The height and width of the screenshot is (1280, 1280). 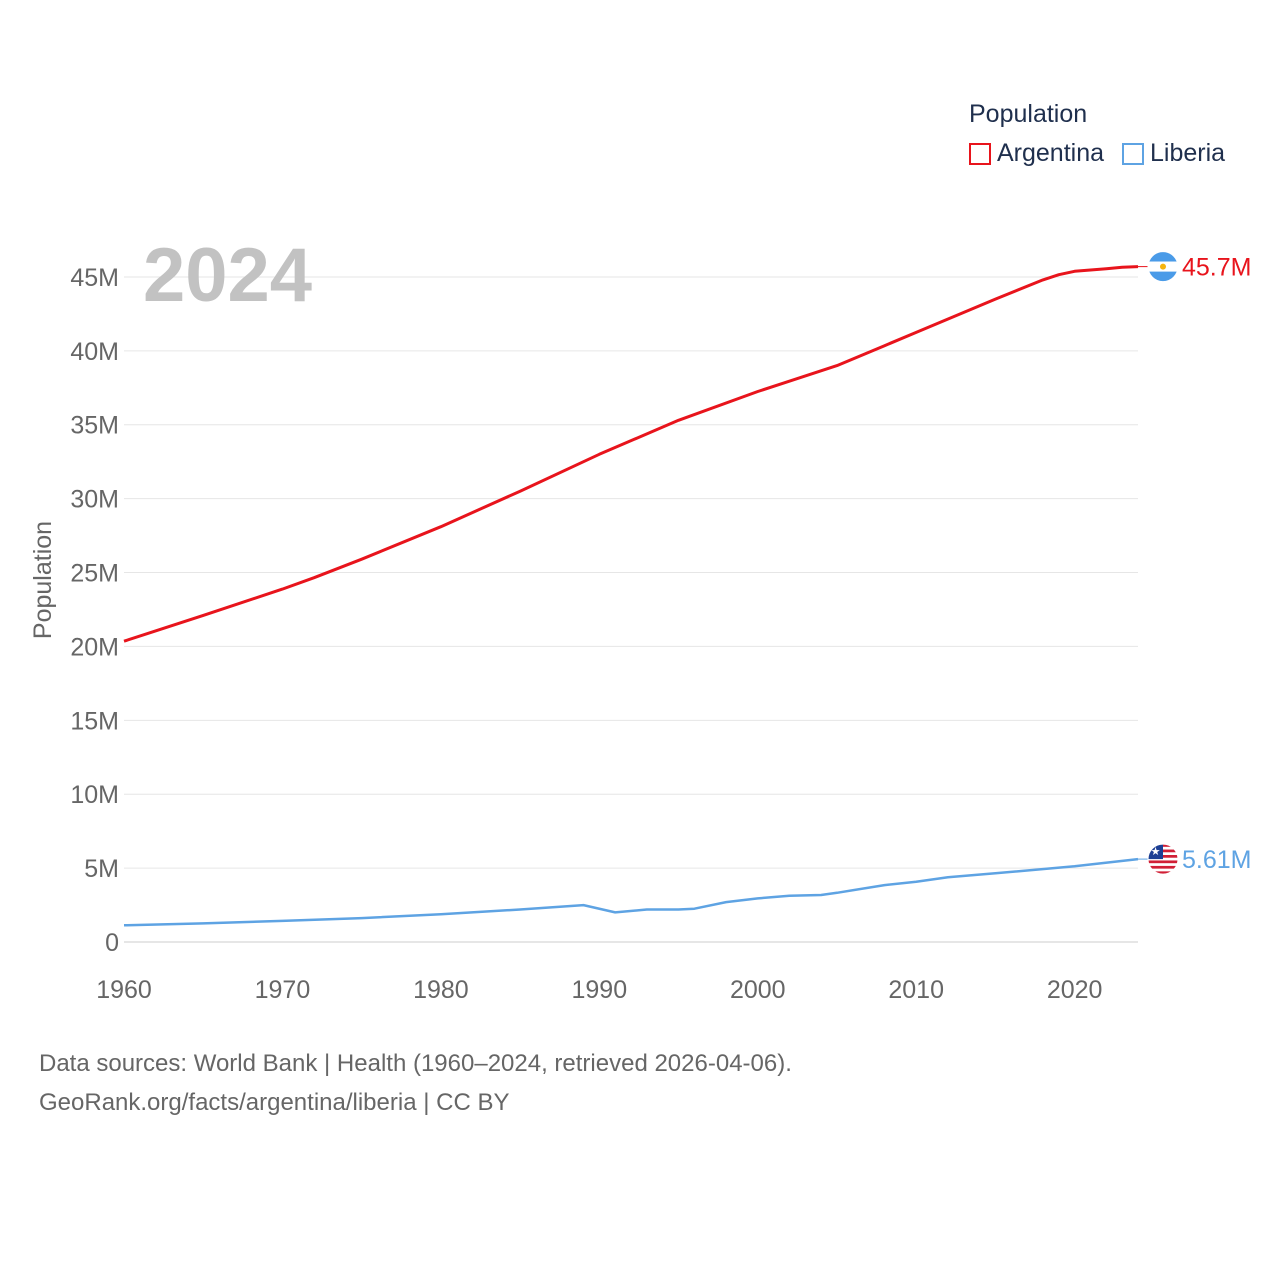 What do you see at coordinates (124, 990) in the screenshot?
I see `x-tick-label: 1960` at bounding box center [124, 990].